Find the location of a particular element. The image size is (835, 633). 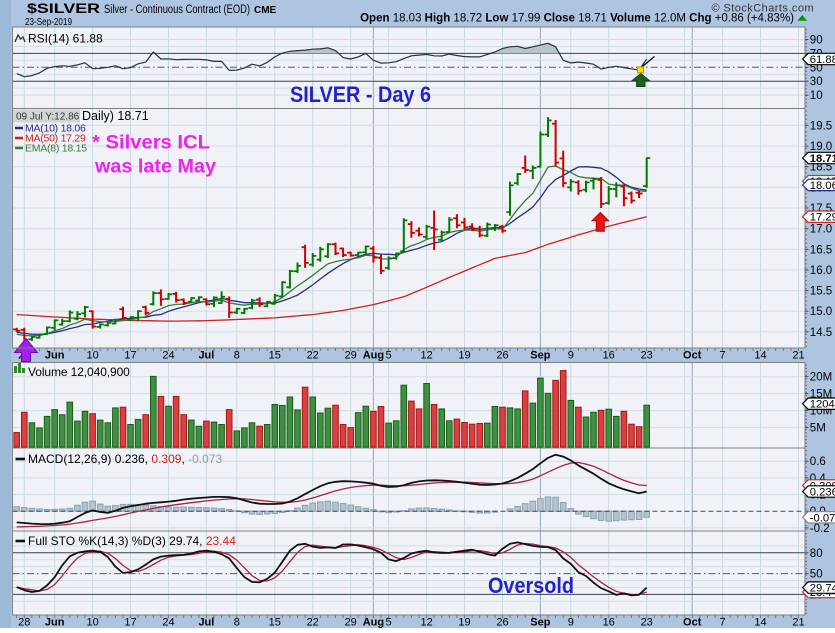

svg-text: * Silvers ICL is located at coordinates (151, 143).